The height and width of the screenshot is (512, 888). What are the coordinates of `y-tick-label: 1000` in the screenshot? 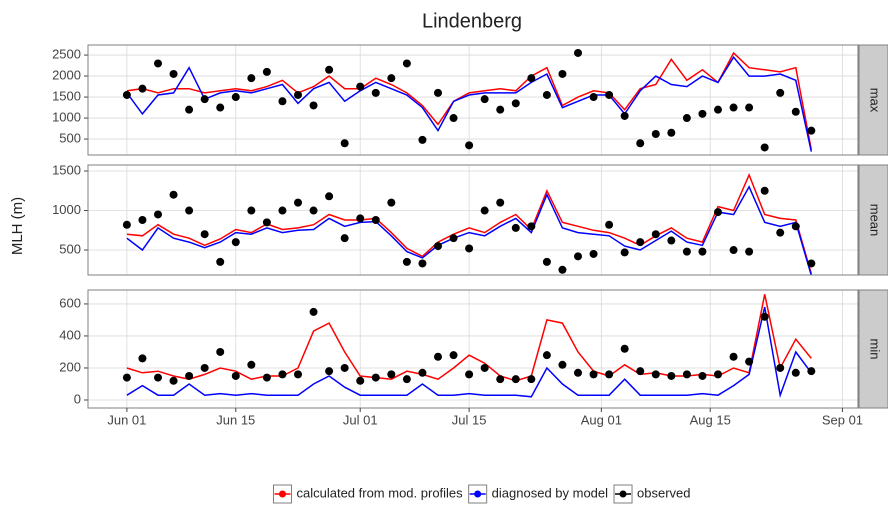 It's located at (66, 116).